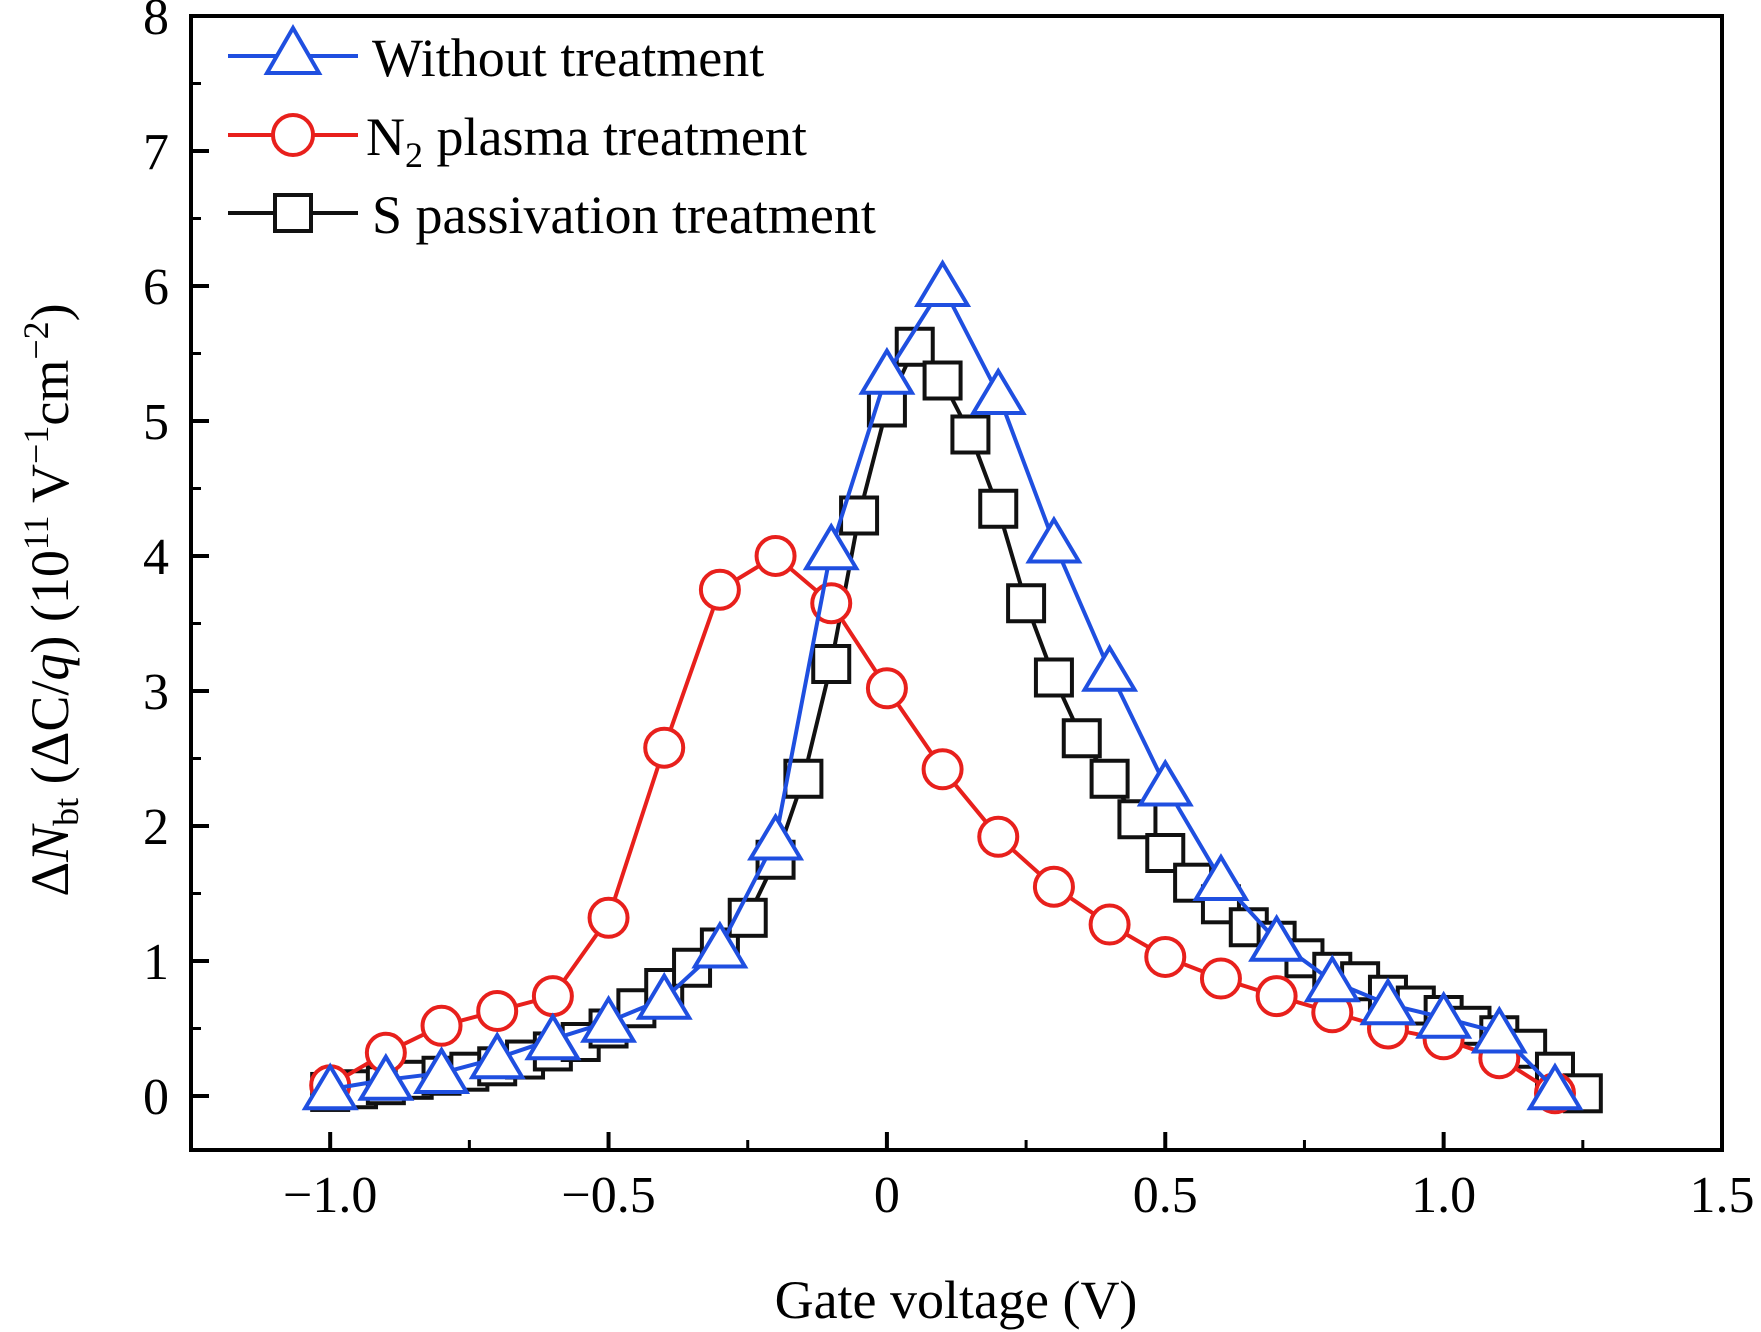 The image size is (1761, 1332). Describe the element at coordinates (156, 827) in the screenshot. I see `y-tick-label: 2` at that location.